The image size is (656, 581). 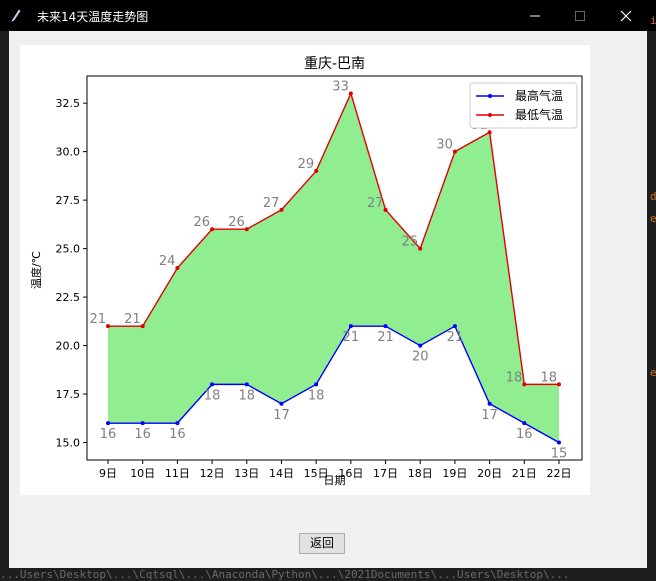 What do you see at coordinates (559, 454) in the screenshot?
I see `data-label-high: 15` at bounding box center [559, 454].